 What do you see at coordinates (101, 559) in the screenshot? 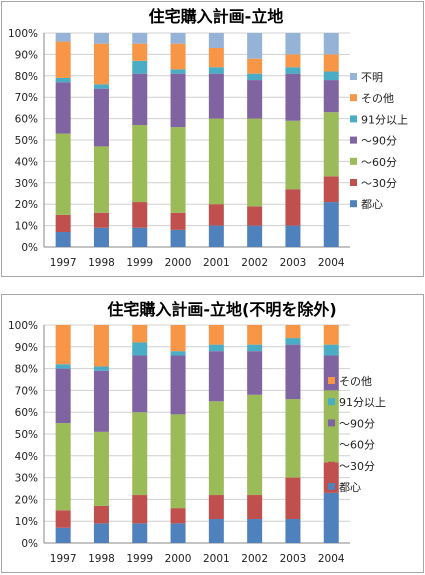
I see `x-tick-label: 1998` at bounding box center [101, 559].